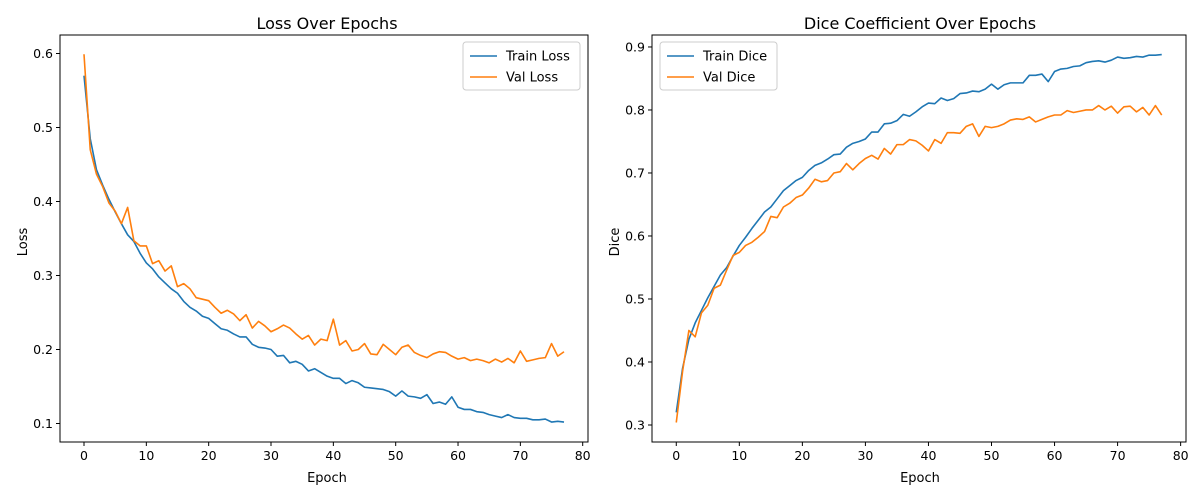  What do you see at coordinates (734, 57) in the screenshot?
I see `dice-chart-legend-label: Train Dice` at bounding box center [734, 57].